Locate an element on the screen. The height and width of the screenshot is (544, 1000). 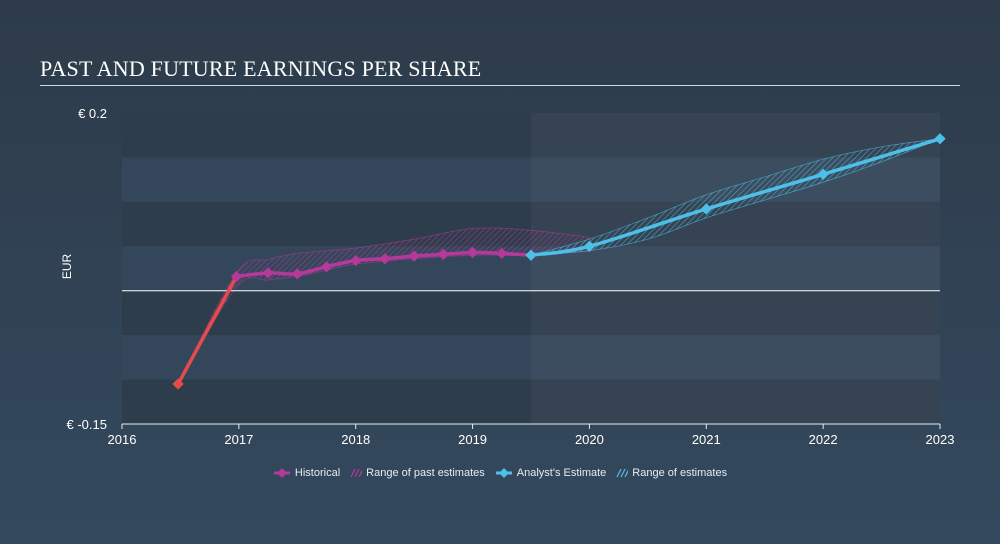
x-tick-label: 2019 is located at coordinates (472, 439).